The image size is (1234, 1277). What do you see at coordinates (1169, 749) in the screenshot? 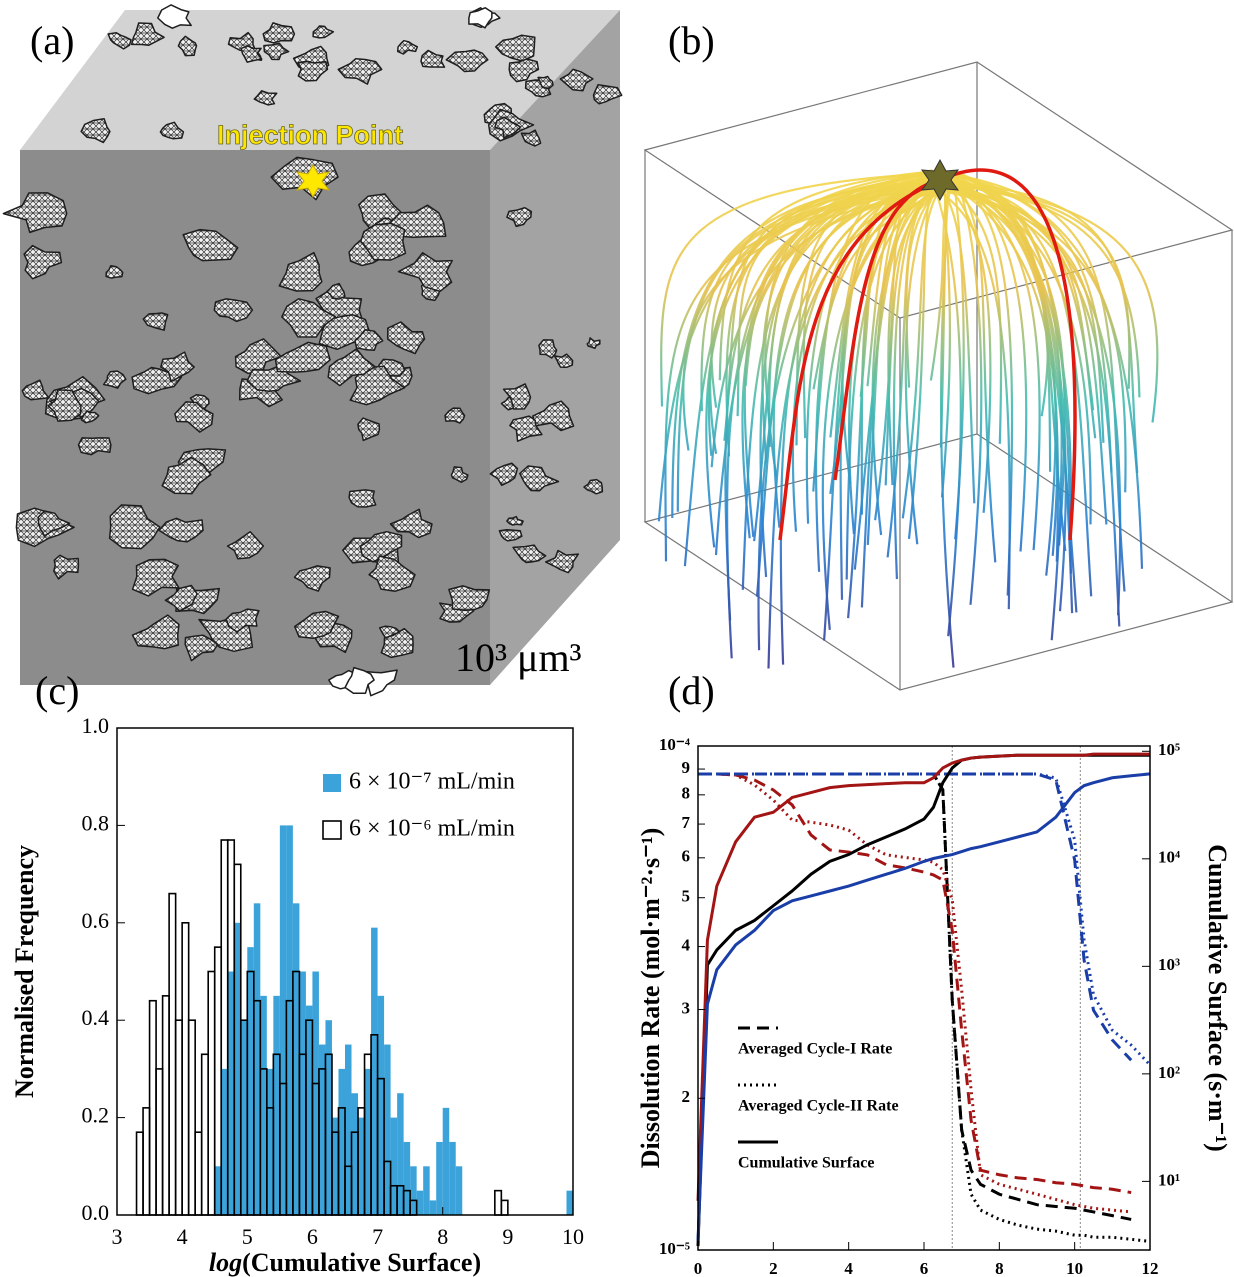
I see `y2-tick-label: 10⁵` at bounding box center [1169, 749].